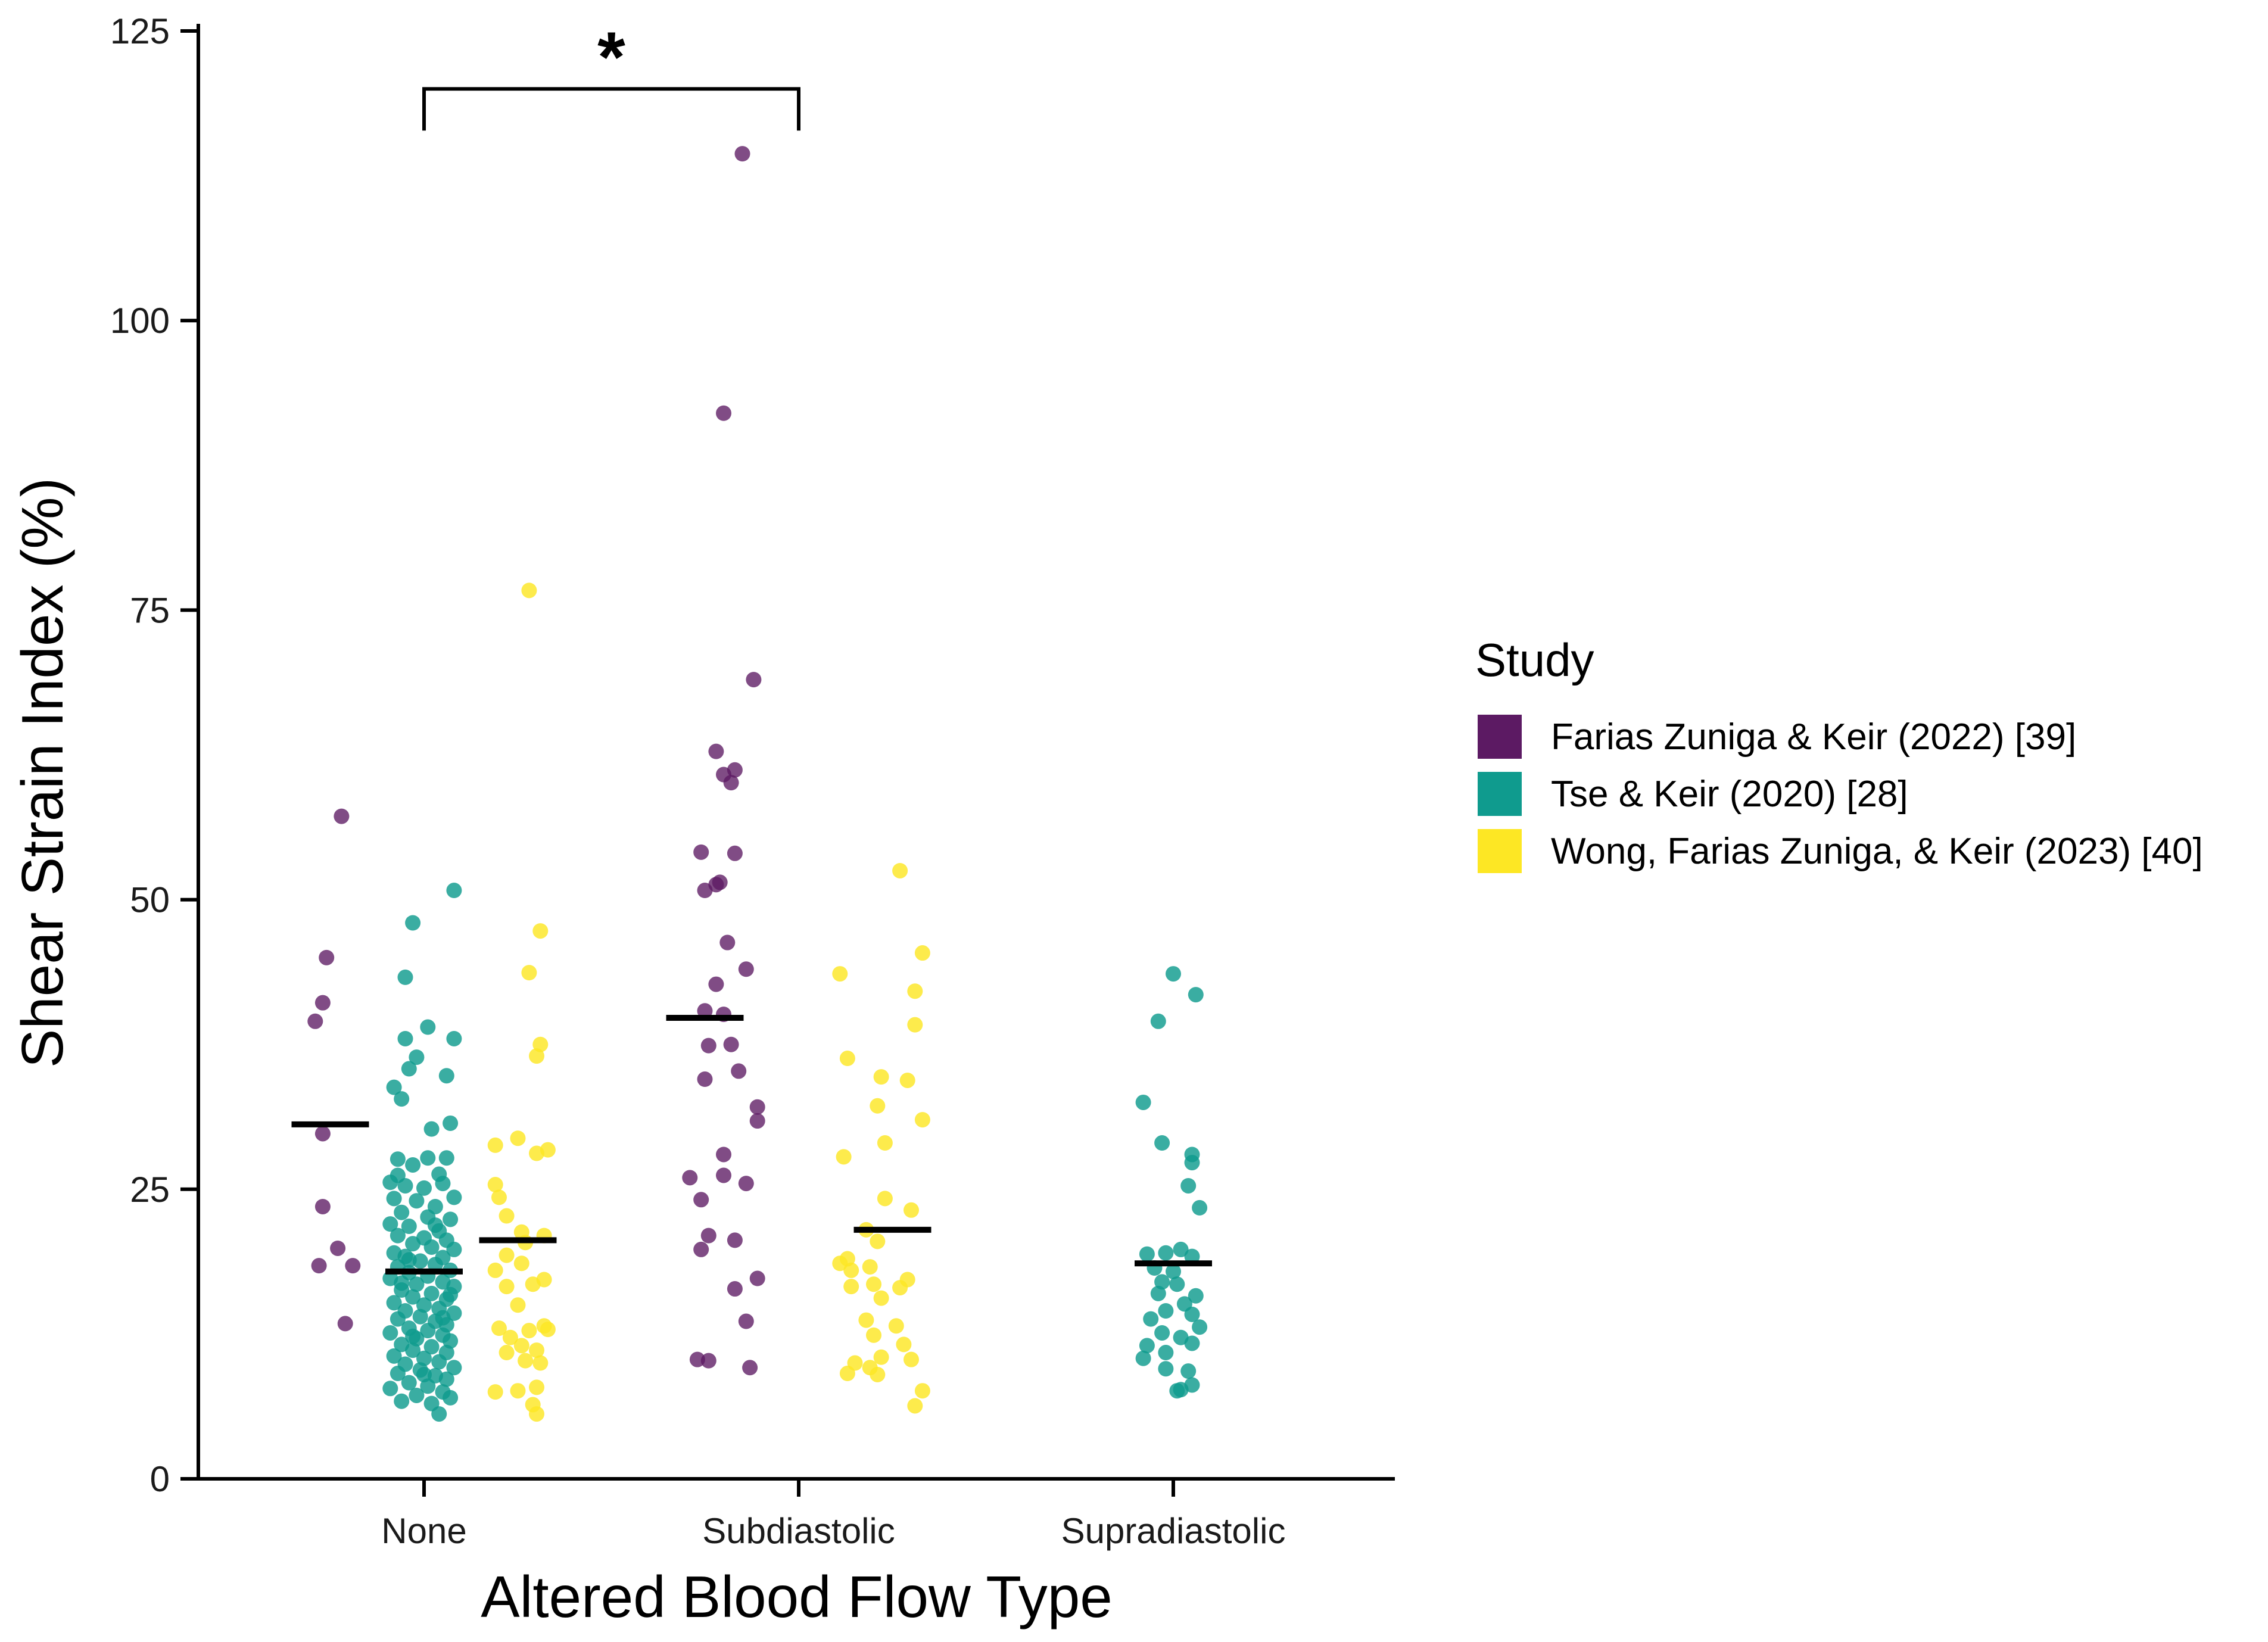 The image size is (2268, 1642). I want to click on legend-label: Farias Zuniga & Keir (2022) [39], so click(1813, 737).